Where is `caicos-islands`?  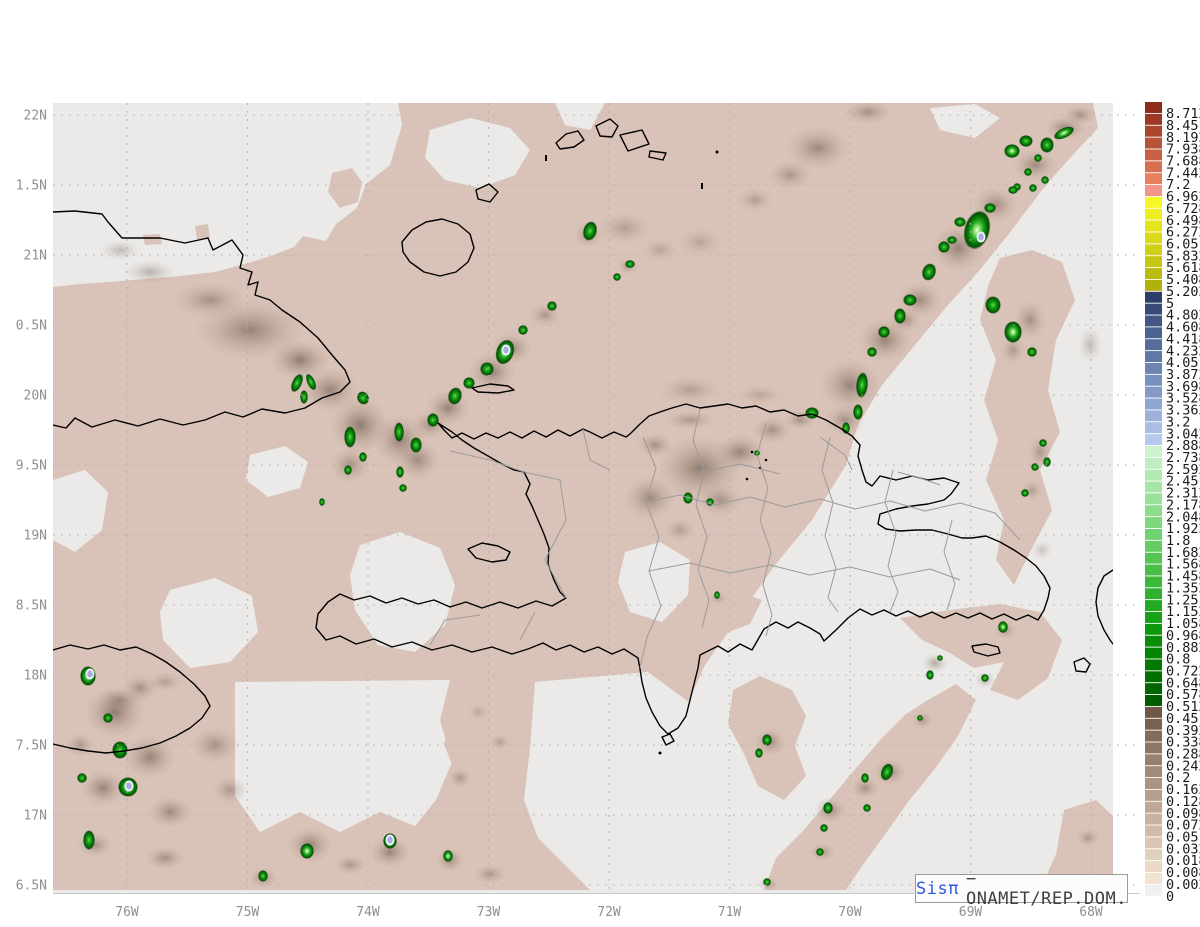 caicos-islands is located at coordinates (611, 139).